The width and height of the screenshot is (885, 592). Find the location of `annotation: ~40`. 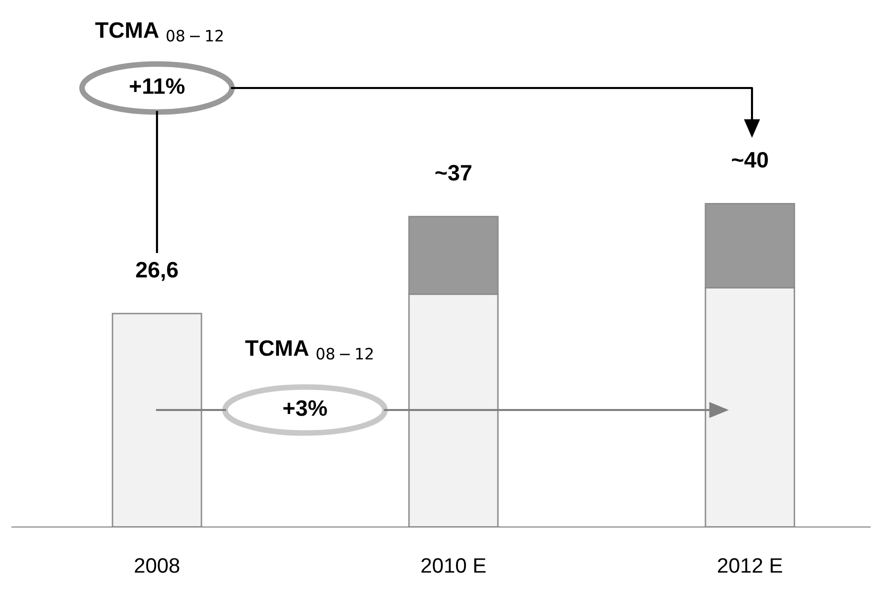

annotation: ~40 is located at coordinates (750, 160).